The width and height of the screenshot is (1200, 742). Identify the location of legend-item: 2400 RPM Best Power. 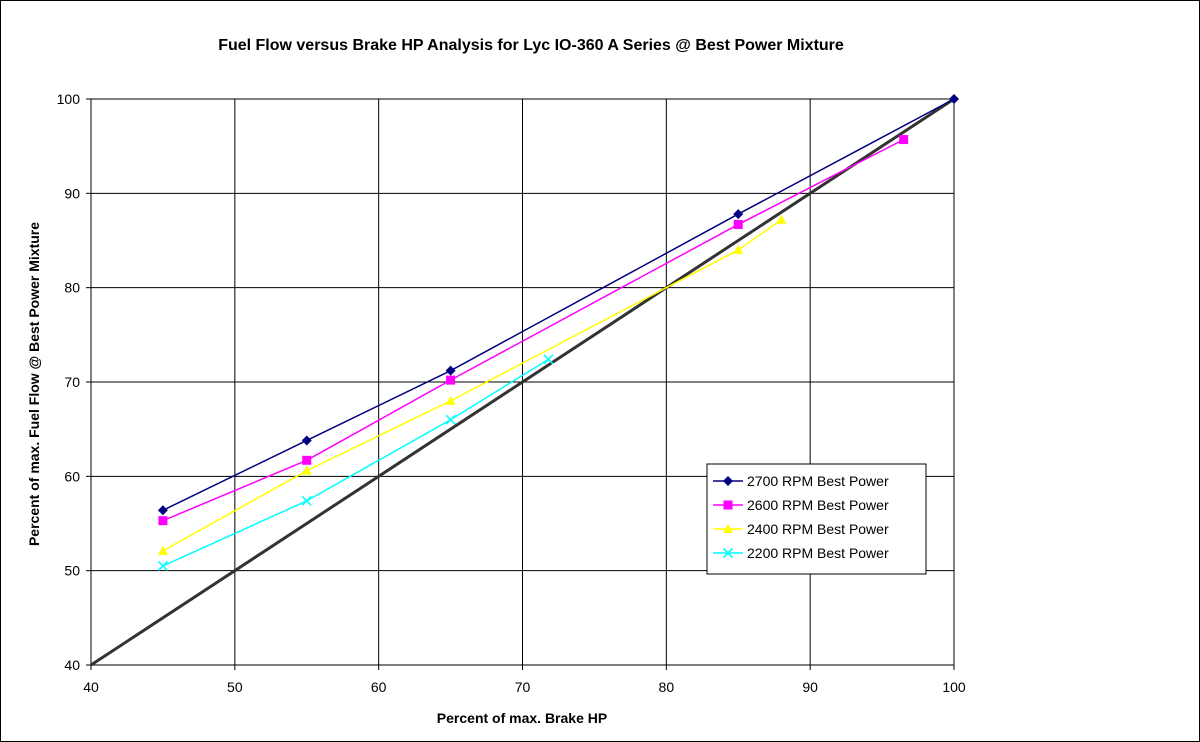
(801, 529).